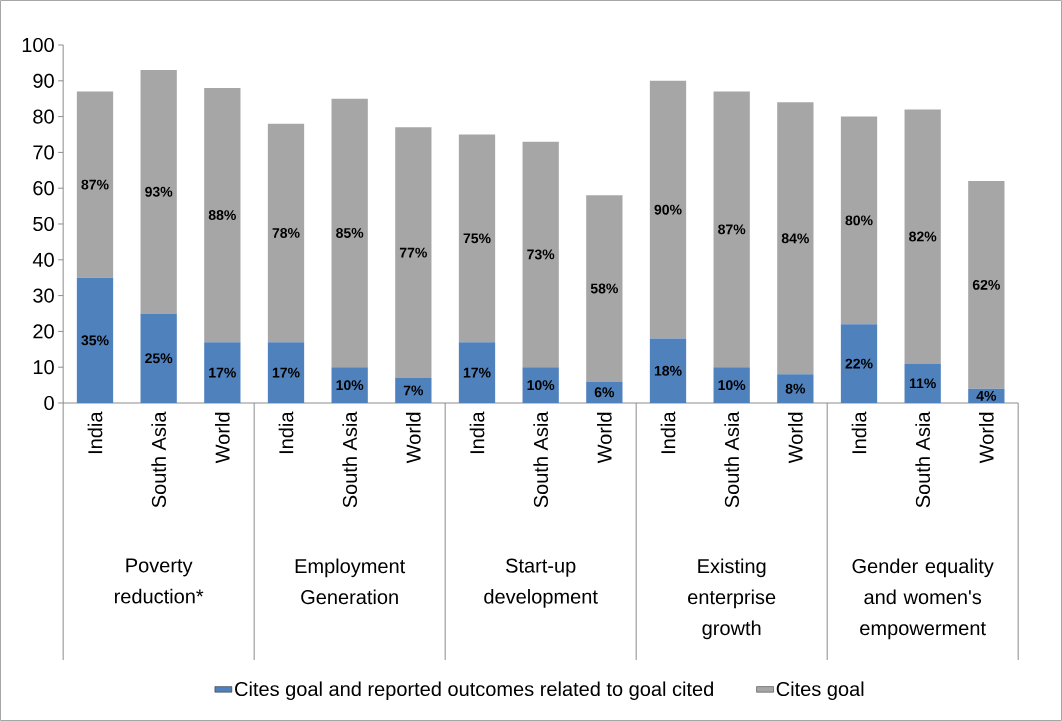  Describe the element at coordinates (43, 224) in the screenshot. I see `y-tick-label: 50` at that location.